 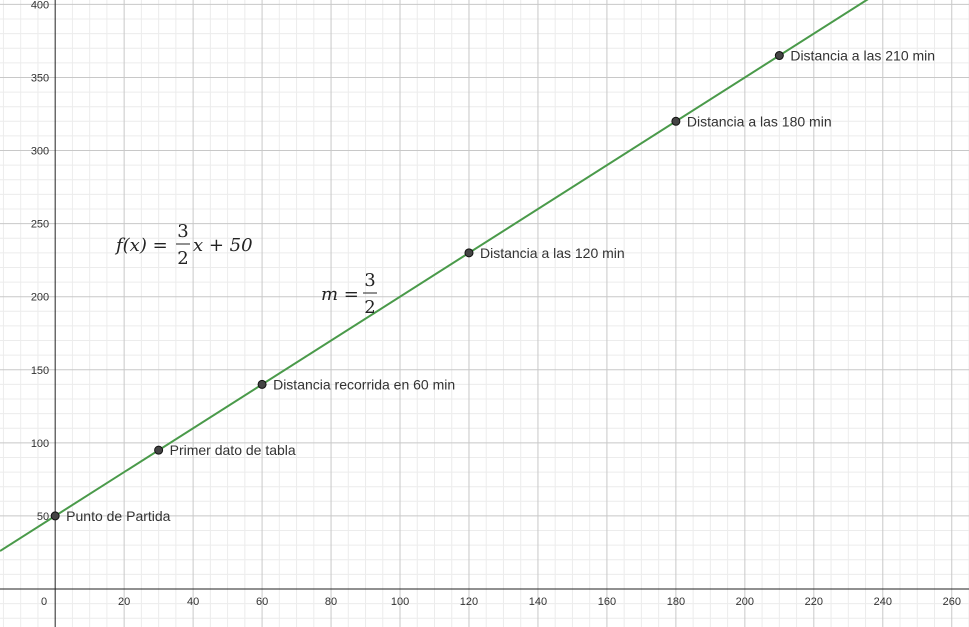 What do you see at coordinates (40, 5) in the screenshot?
I see `y-tick-label: 400` at bounding box center [40, 5].